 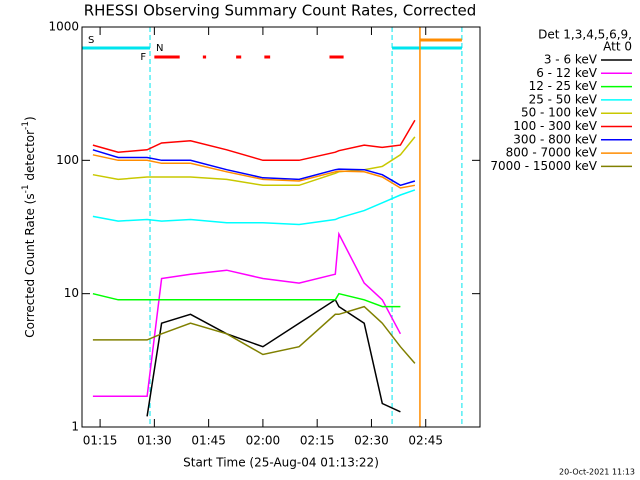 What do you see at coordinates (91, 40) in the screenshot?
I see `flag-label: S` at bounding box center [91, 40].